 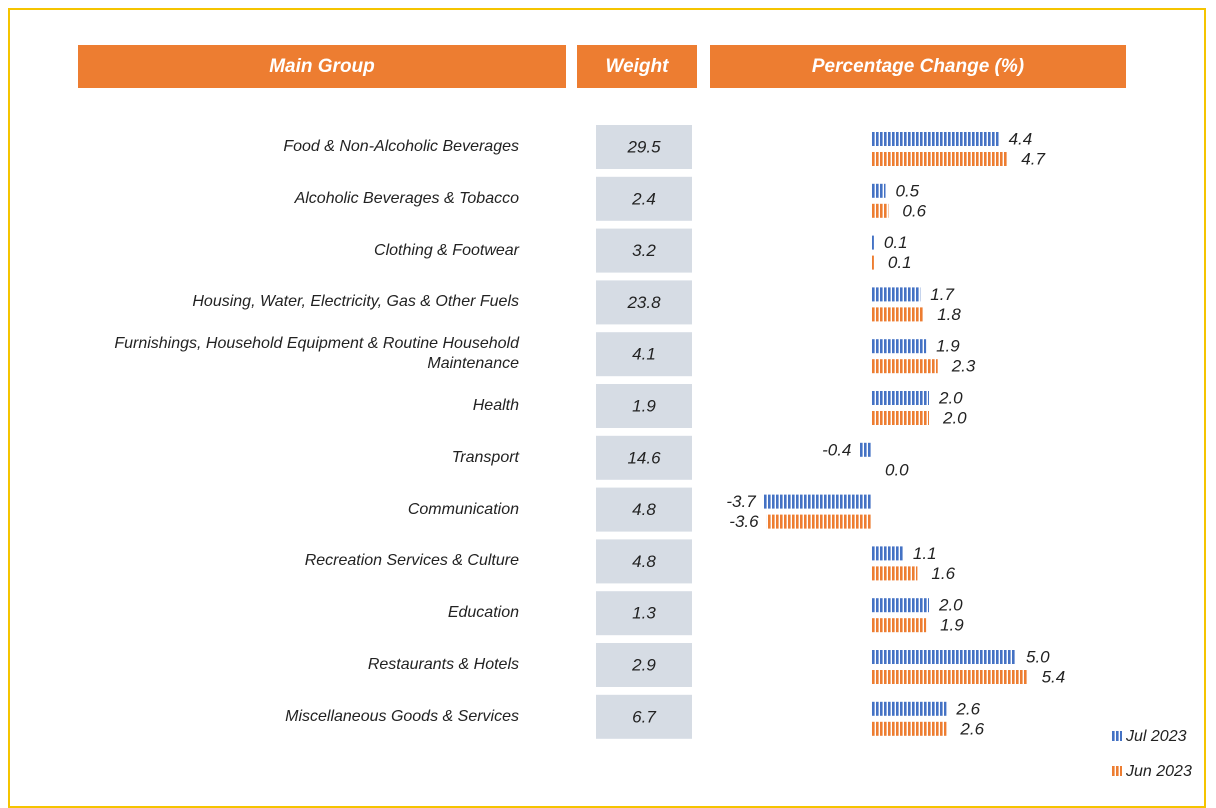 What do you see at coordinates (483, 613) in the screenshot?
I see `category-label: Education` at bounding box center [483, 613].